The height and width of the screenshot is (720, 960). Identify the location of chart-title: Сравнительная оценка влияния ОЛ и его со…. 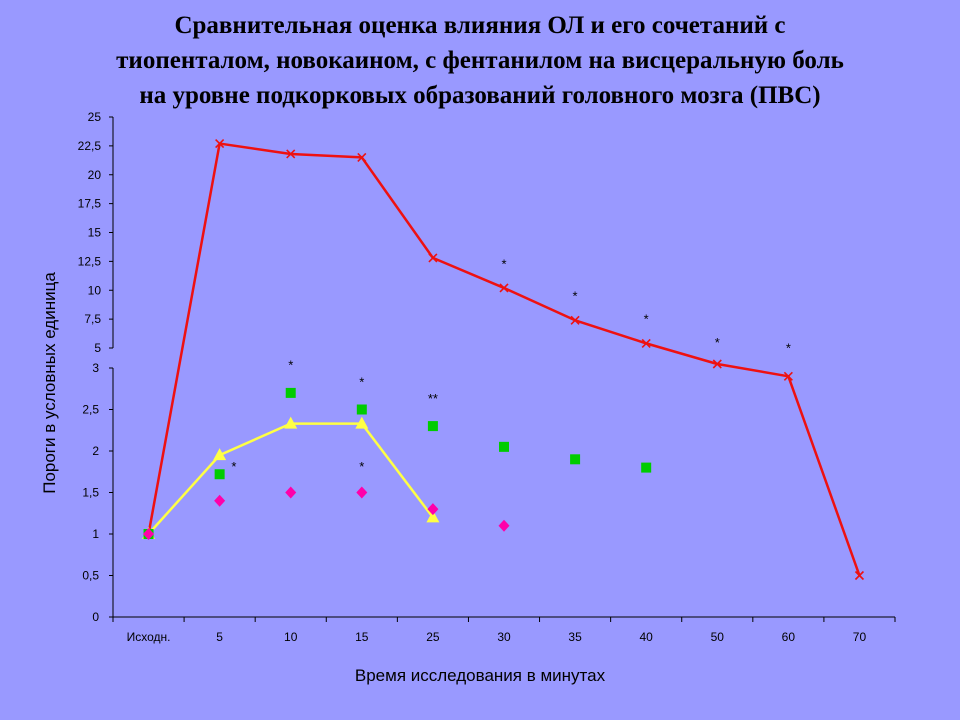
(480, 60).